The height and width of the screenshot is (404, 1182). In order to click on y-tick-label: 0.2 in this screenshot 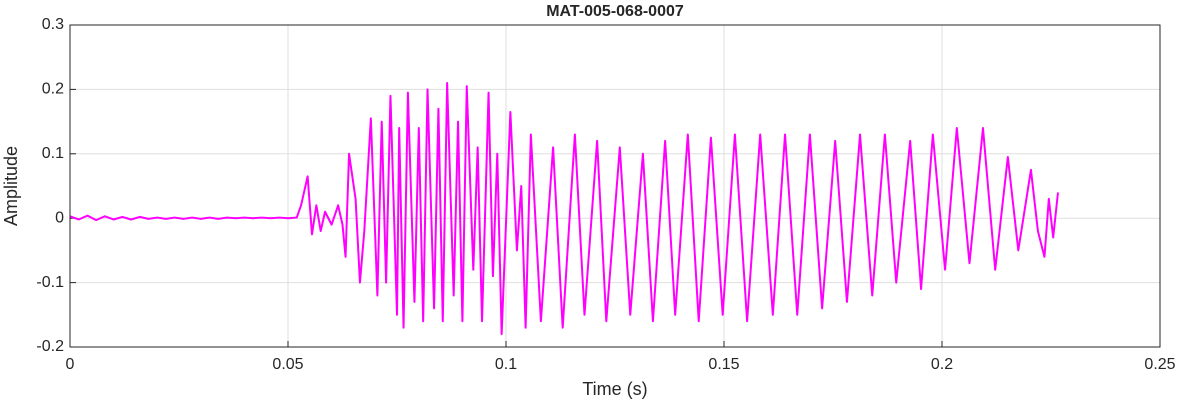, I will do `click(53, 89)`.